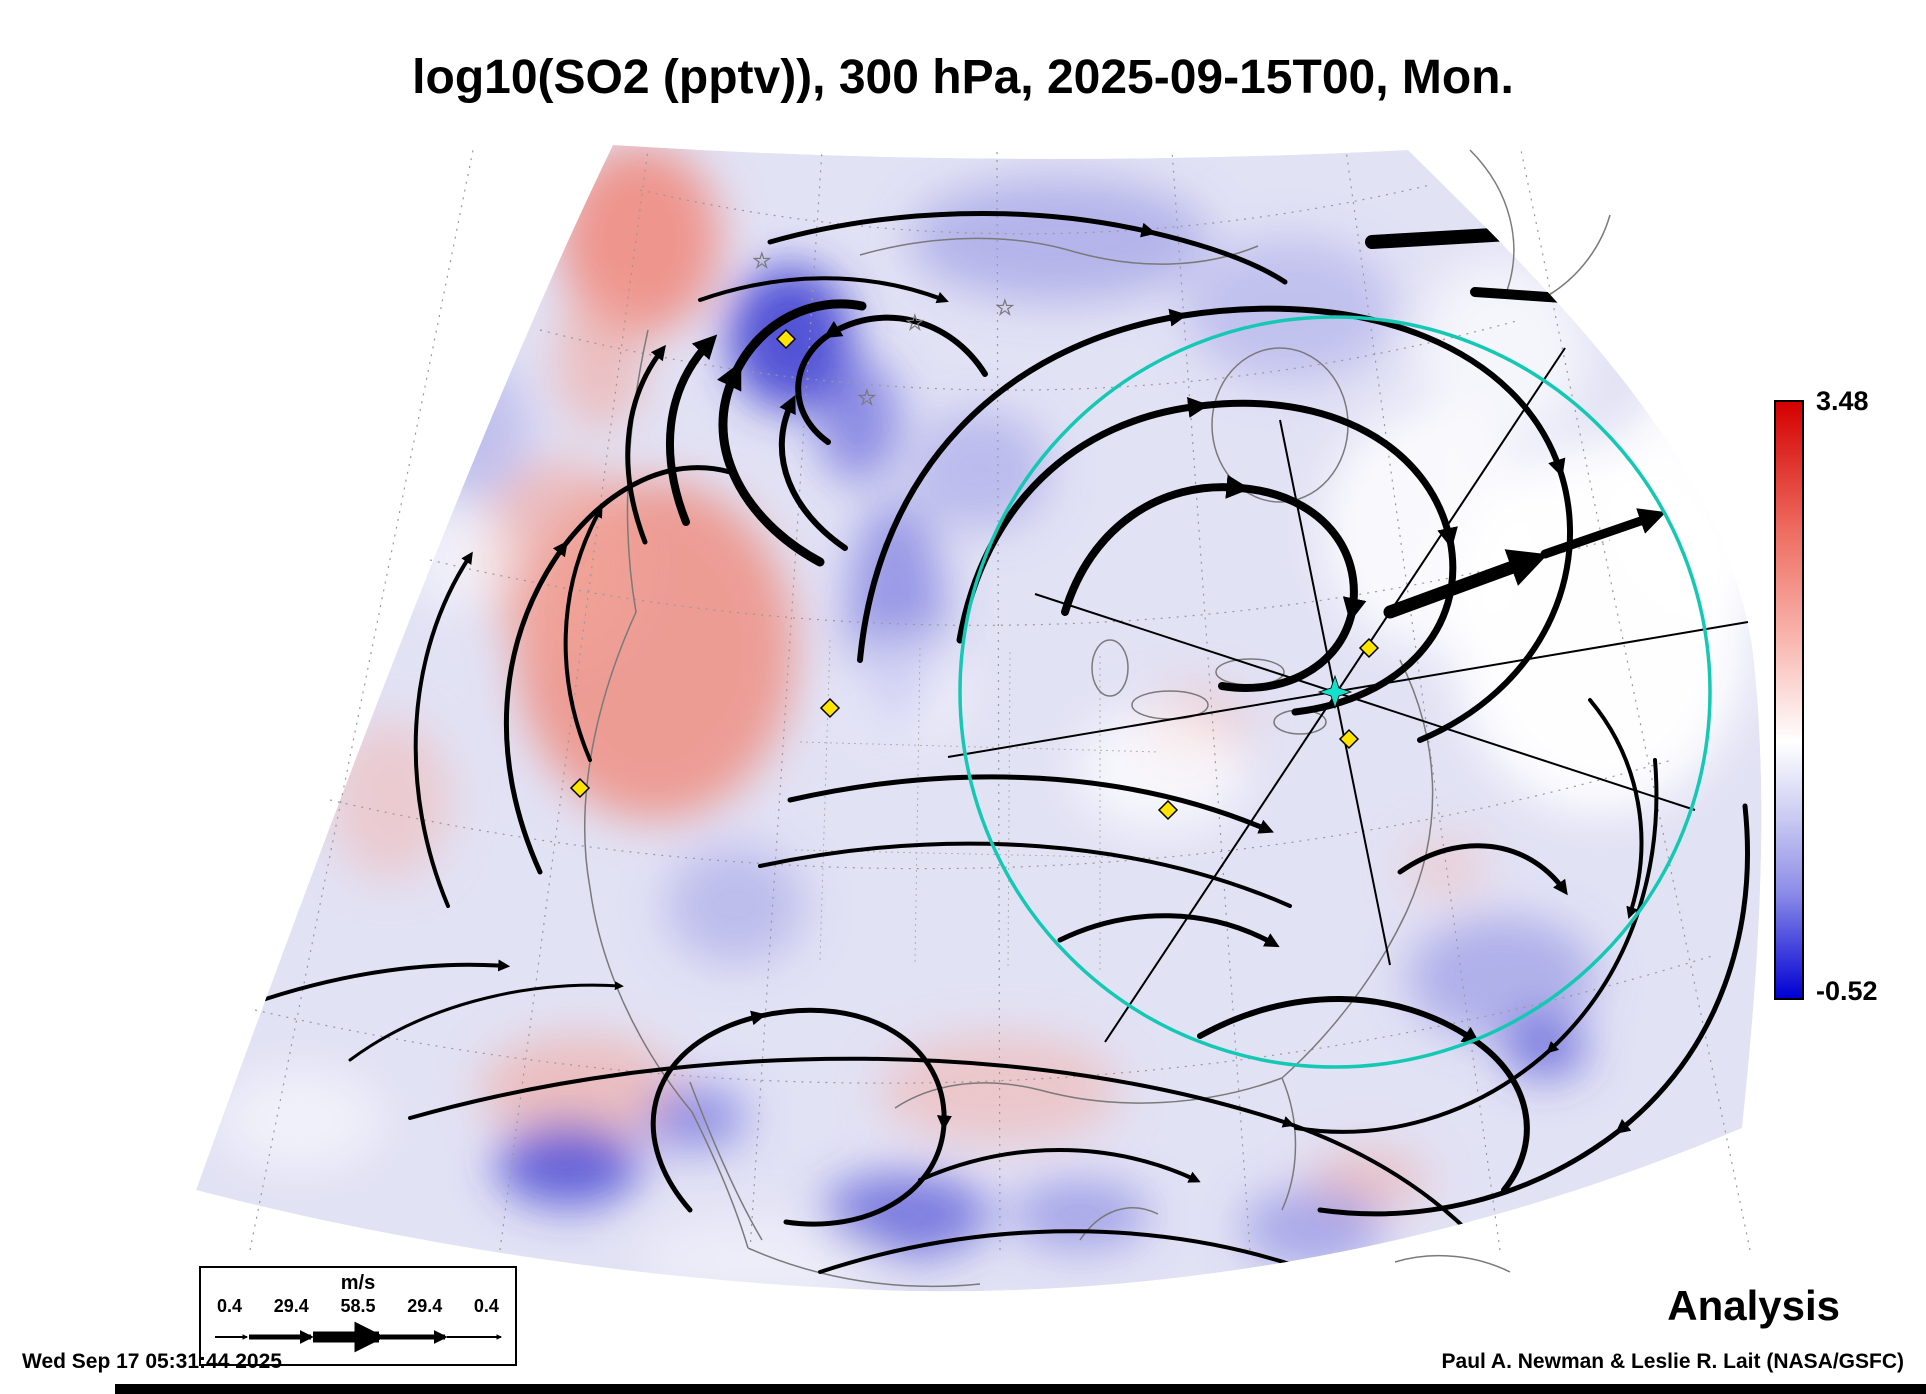 Image resolution: width=1926 pixels, height=1394 pixels. I want to click on station-markers, so click(974, 574).